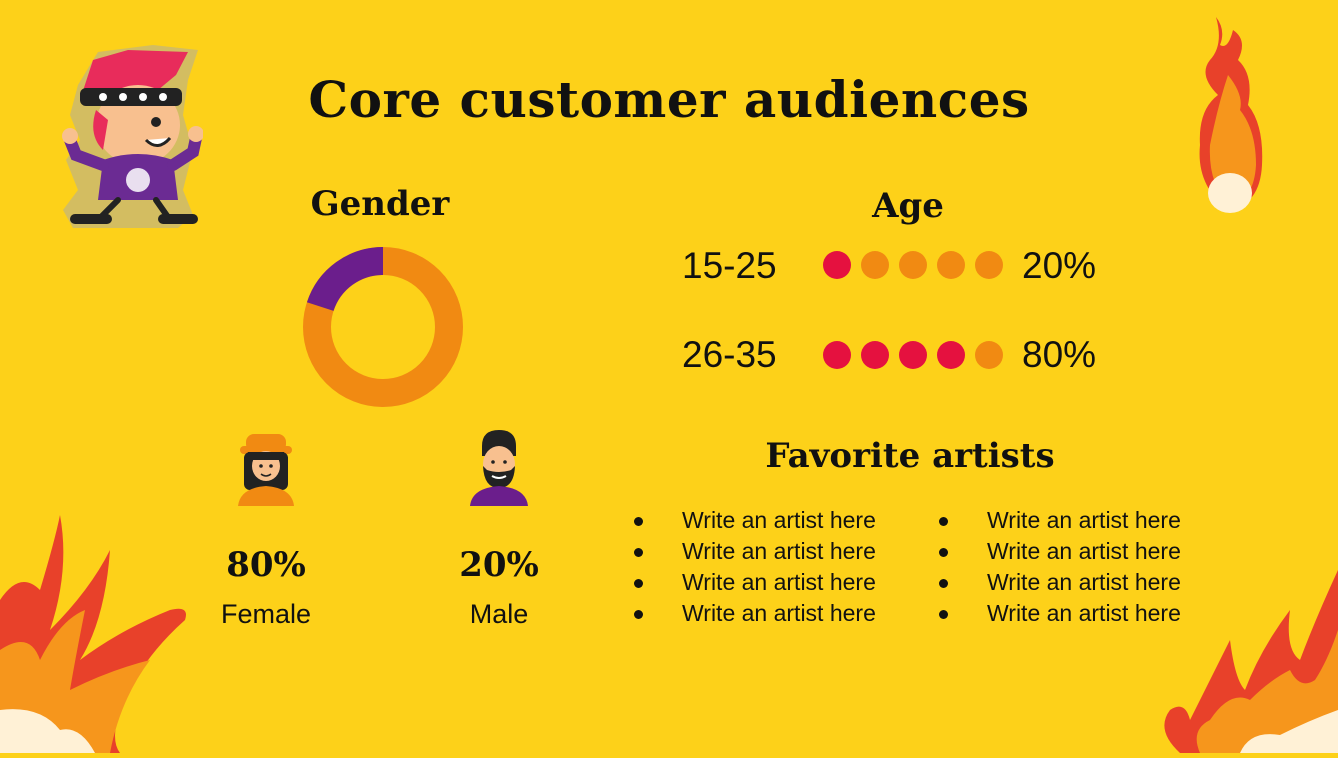 The image size is (1338, 758). What do you see at coordinates (1059, 354) in the screenshot?
I see `age-percent-label: 80%` at bounding box center [1059, 354].